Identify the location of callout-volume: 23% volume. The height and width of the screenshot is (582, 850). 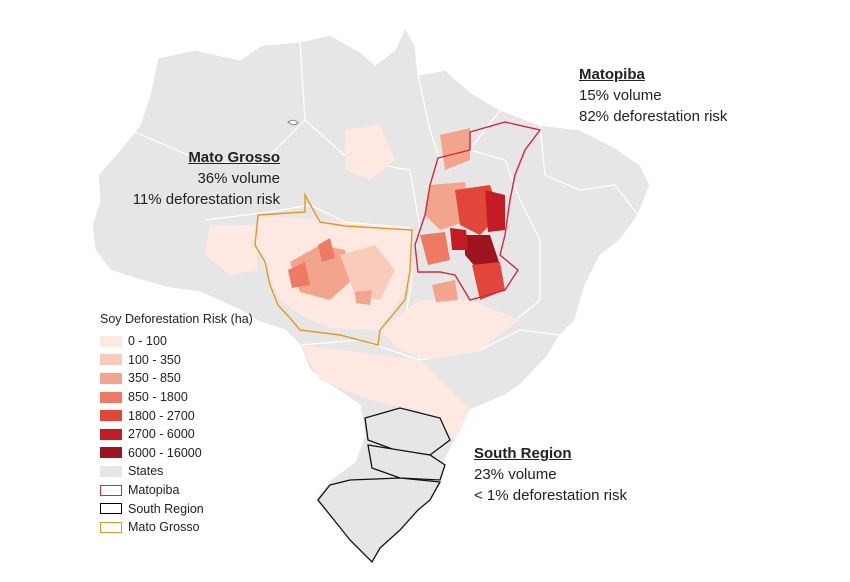
(515, 474).